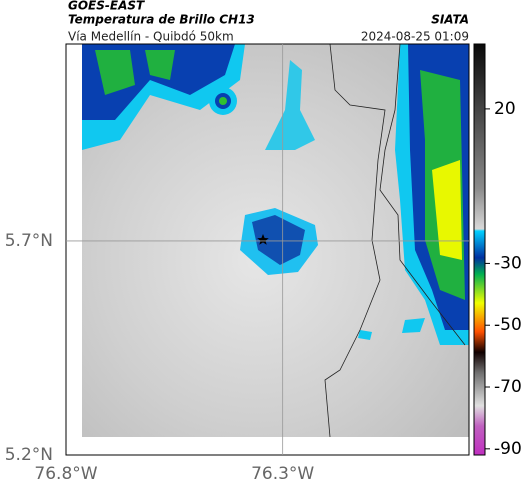 This screenshot has width=526, height=491. What do you see at coordinates (65, 474) in the screenshot?
I see `x-tick-label: 76.8°W` at bounding box center [65, 474].